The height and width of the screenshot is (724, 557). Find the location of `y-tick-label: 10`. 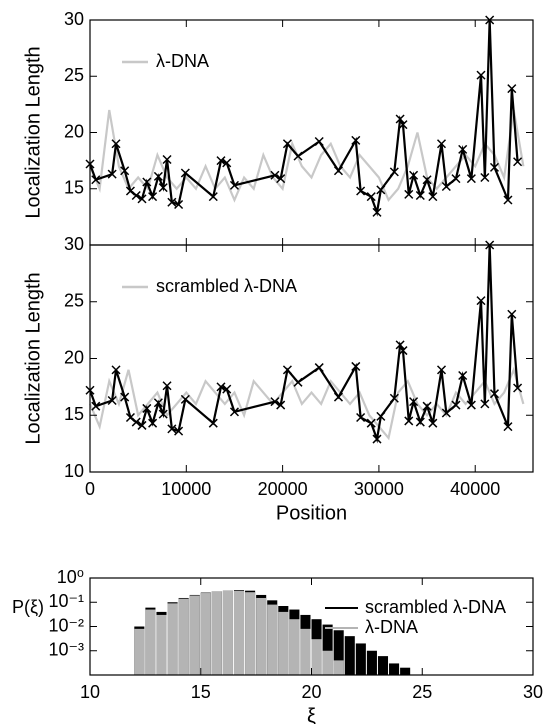

y-tick-label: 10 is located at coordinates (74, 471).